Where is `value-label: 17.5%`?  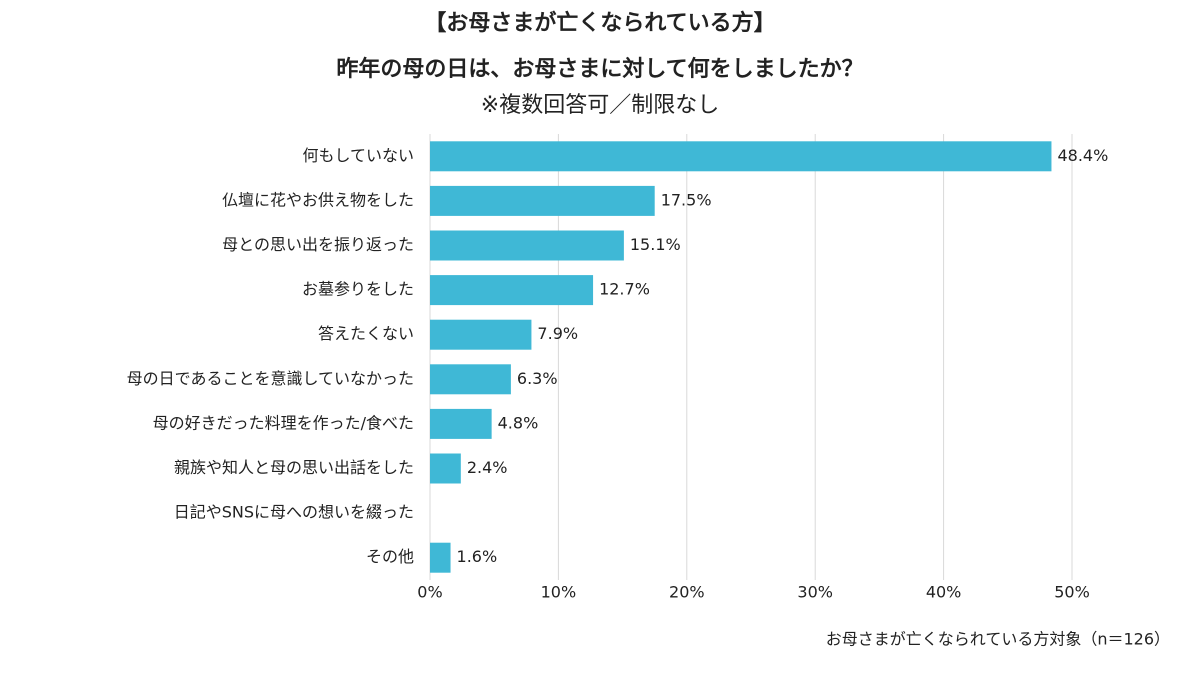
value-label: 17.5% is located at coordinates (686, 199).